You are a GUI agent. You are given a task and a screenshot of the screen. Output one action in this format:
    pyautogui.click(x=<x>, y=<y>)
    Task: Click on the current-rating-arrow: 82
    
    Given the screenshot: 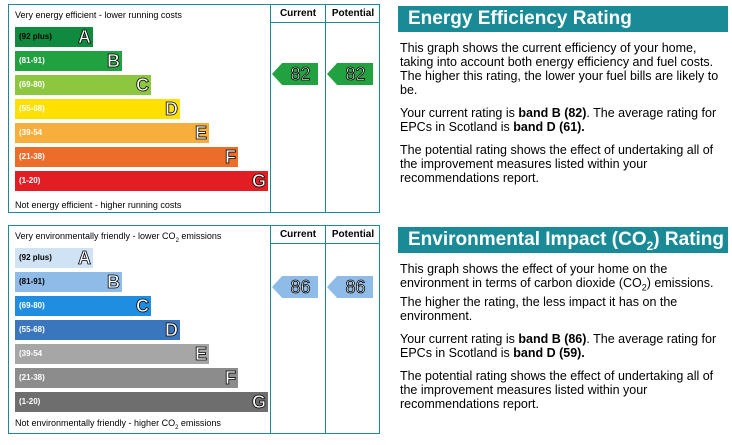 What is the action you would take?
    pyautogui.click(x=295, y=74)
    